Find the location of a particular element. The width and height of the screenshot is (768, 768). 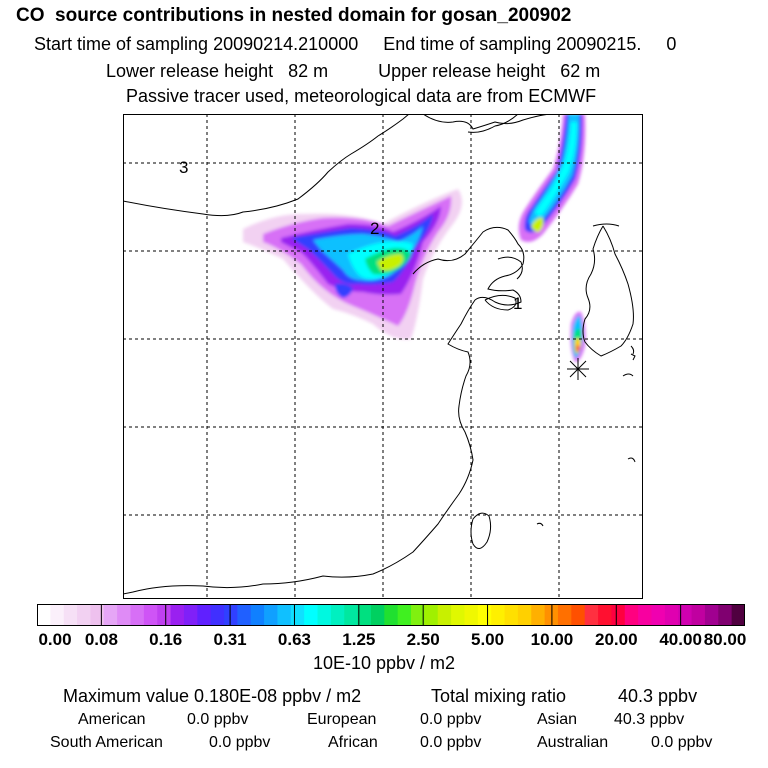

colorbar-tick-label: 0.63 is located at coordinates (294, 639).